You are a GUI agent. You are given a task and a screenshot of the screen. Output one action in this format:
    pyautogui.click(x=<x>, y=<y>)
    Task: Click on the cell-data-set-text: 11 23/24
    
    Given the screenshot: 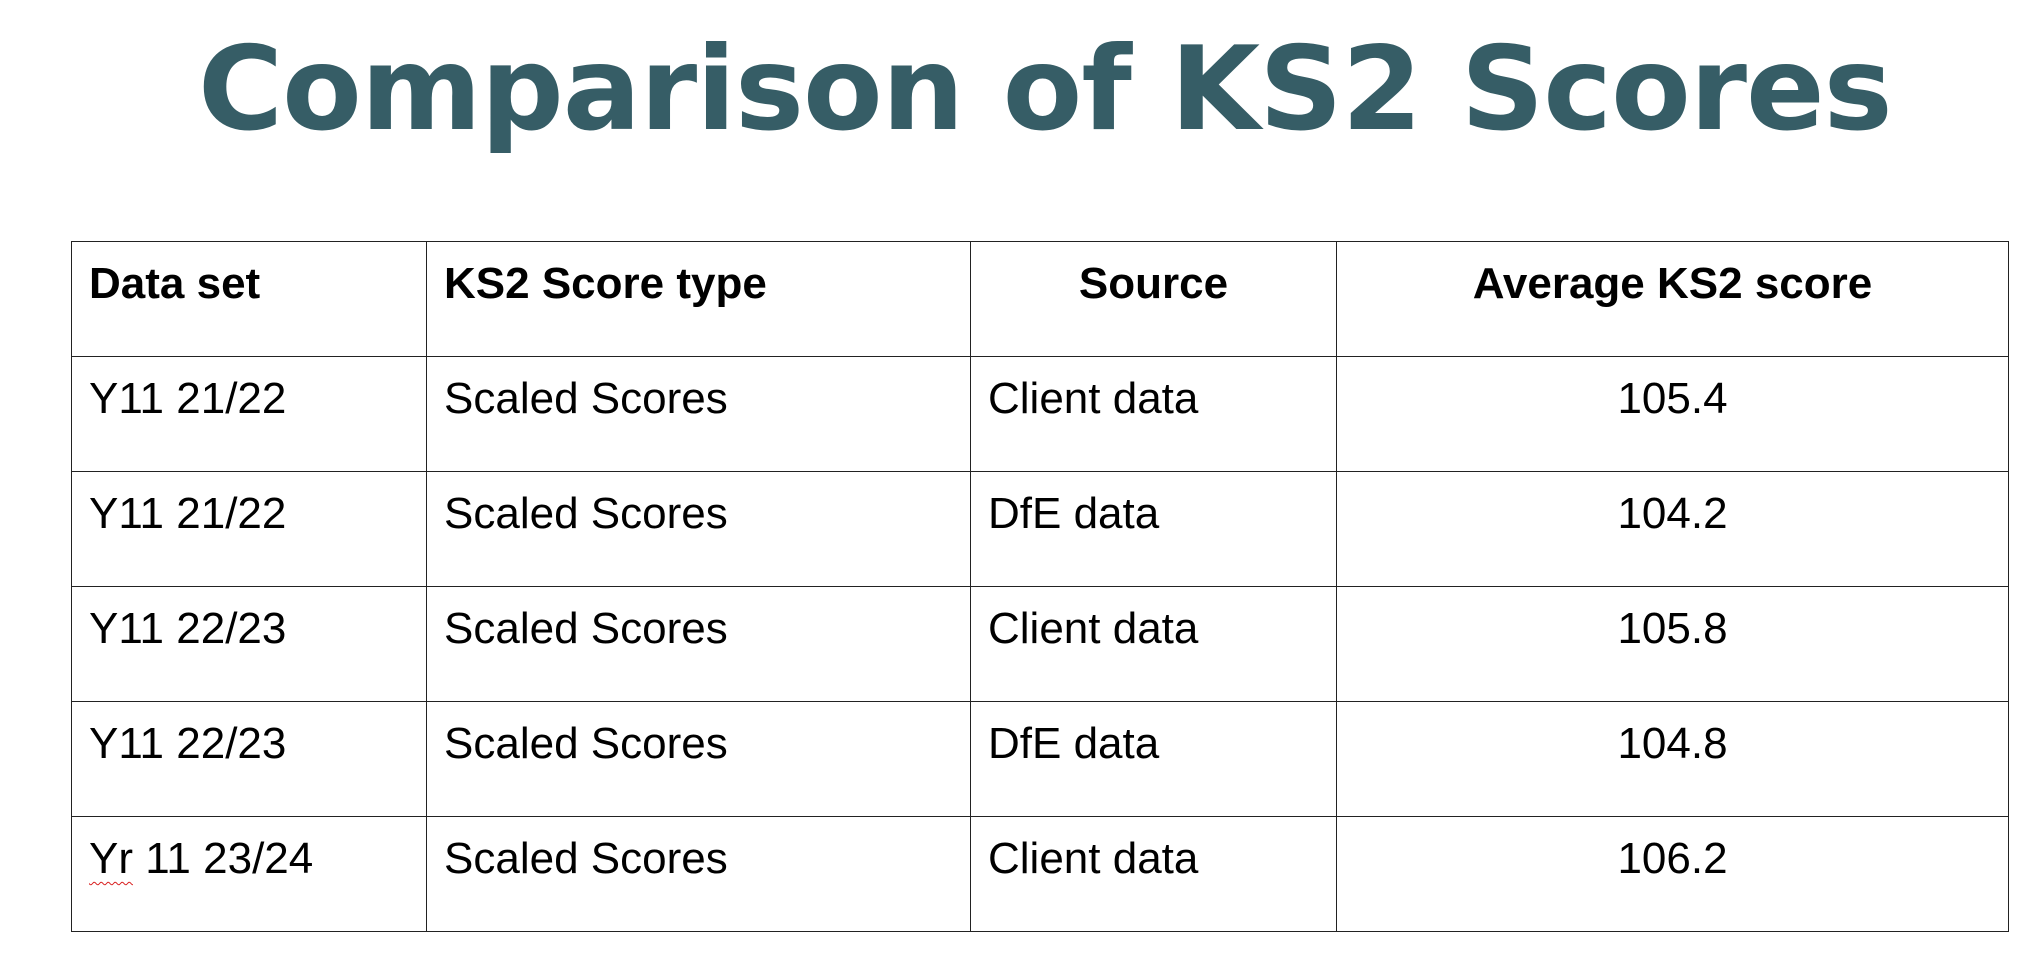 What is the action you would take?
    pyautogui.click(x=223, y=858)
    